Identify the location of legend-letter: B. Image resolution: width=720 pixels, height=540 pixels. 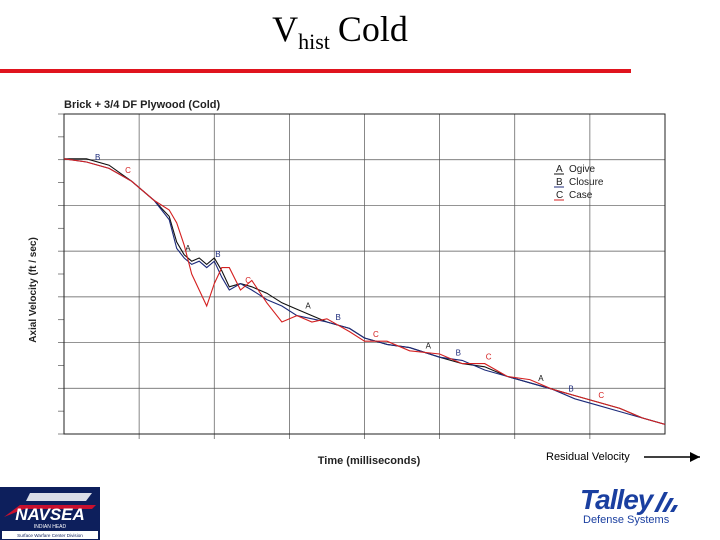
(559, 182).